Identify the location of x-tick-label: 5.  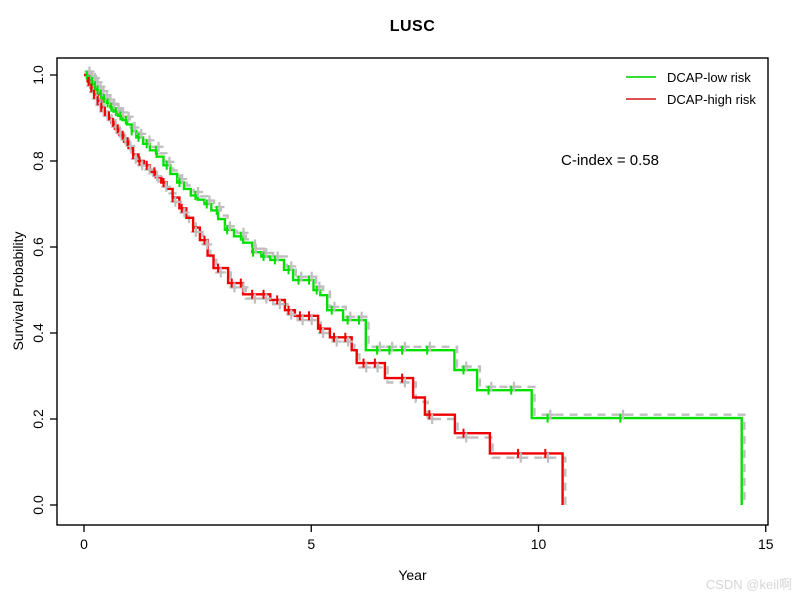
(311, 544).